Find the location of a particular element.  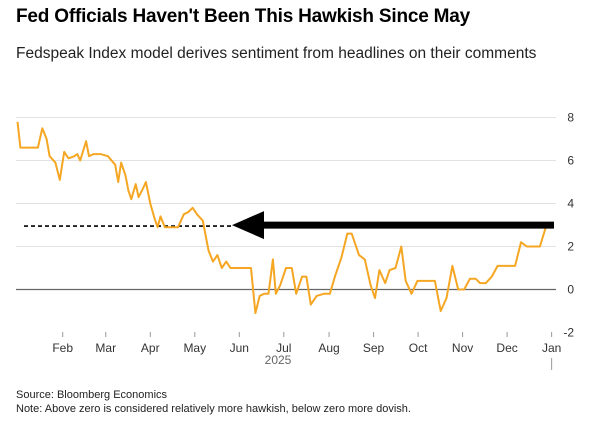

year-label: 2025 is located at coordinates (278, 360).